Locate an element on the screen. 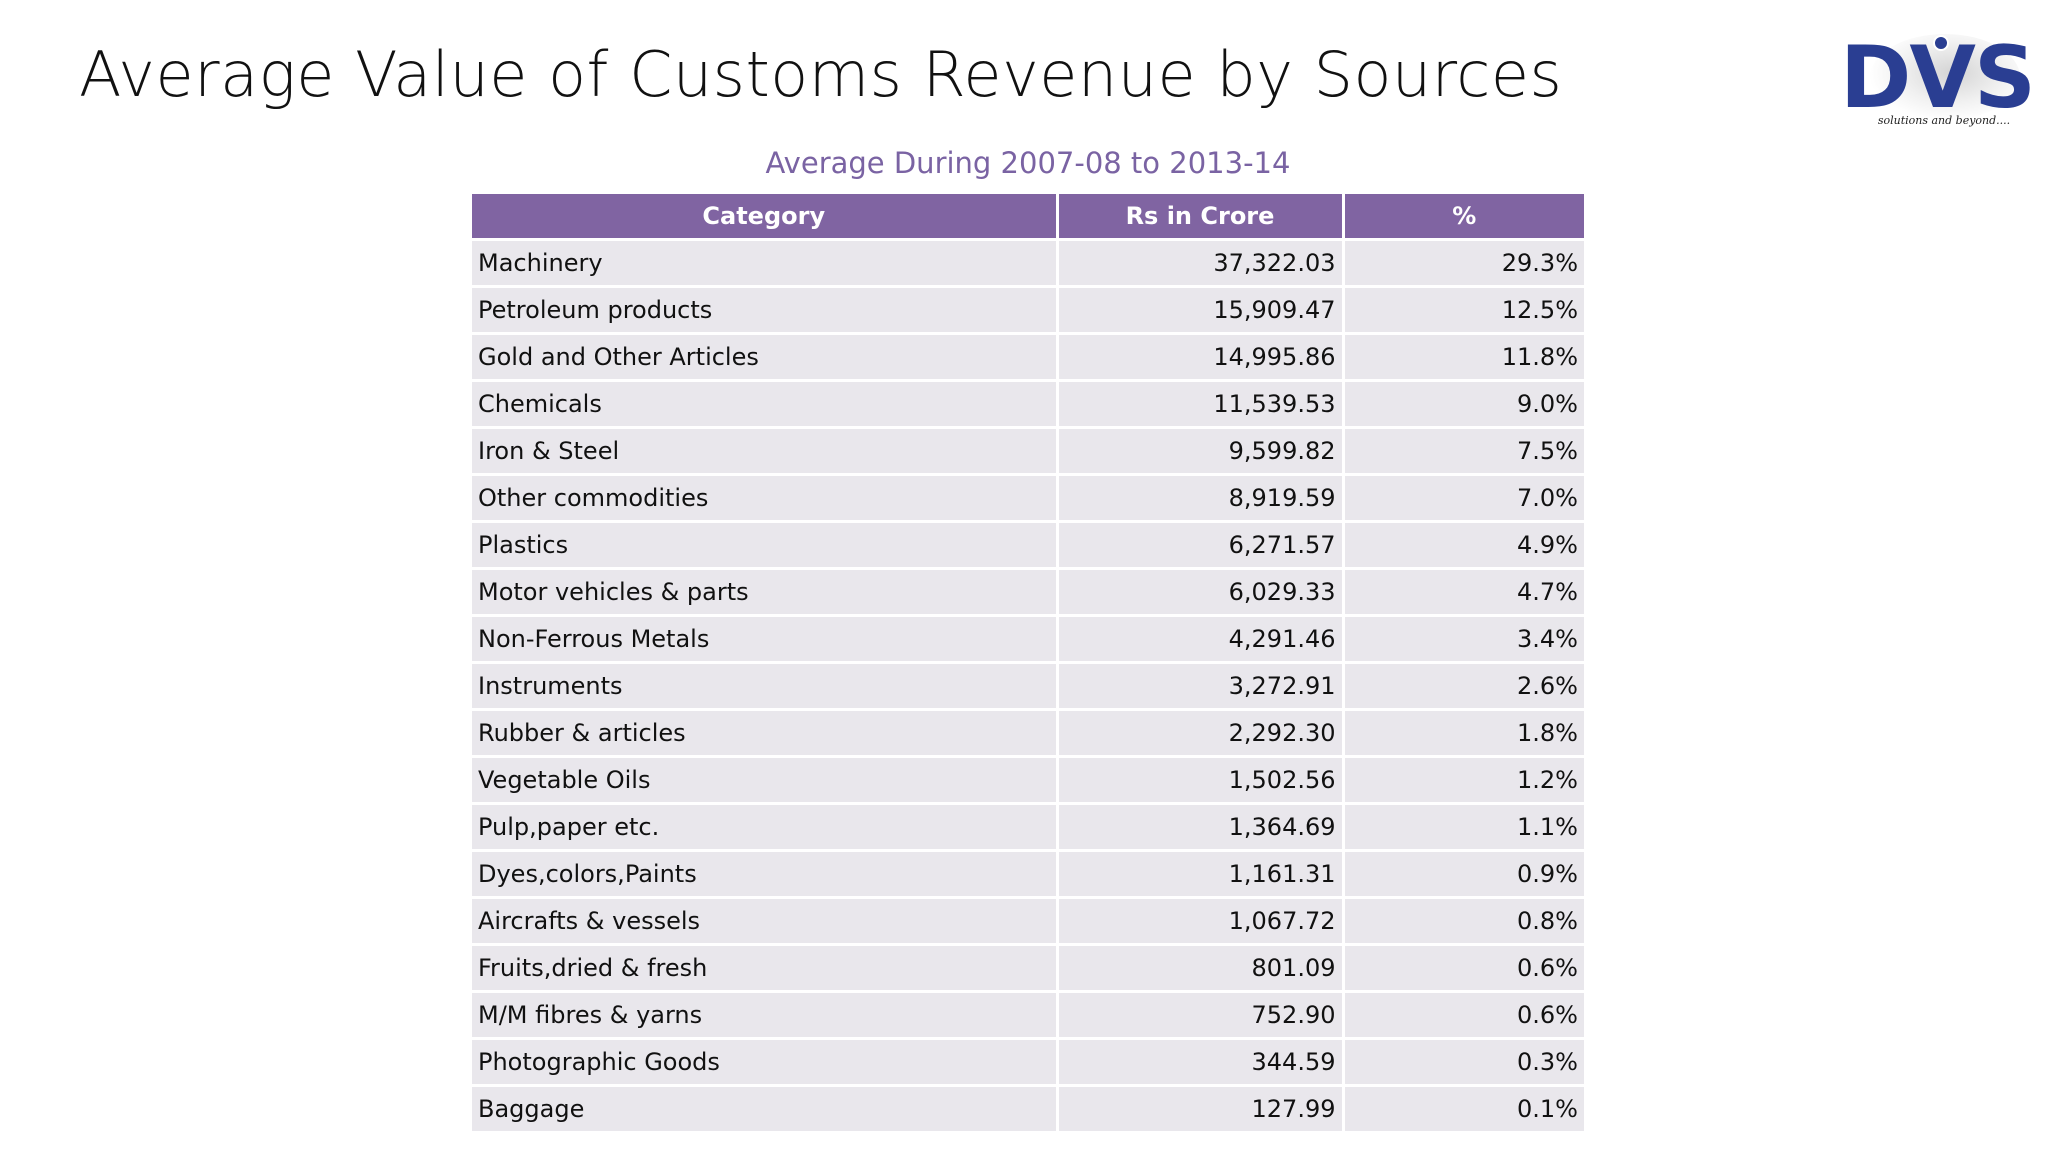 The image size is (2048, 1152). percent-cell: 0.1% is located at coordinates (1463, 1109).